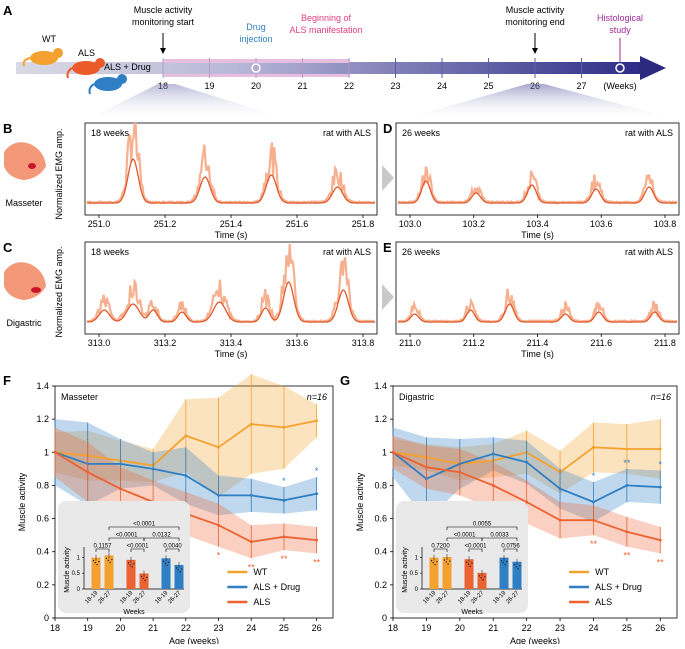 The image size is (685, 649). Describe the element at coordinates (85, 63) in the screenshot. I see `rat-als-icon: ALS` at that location.